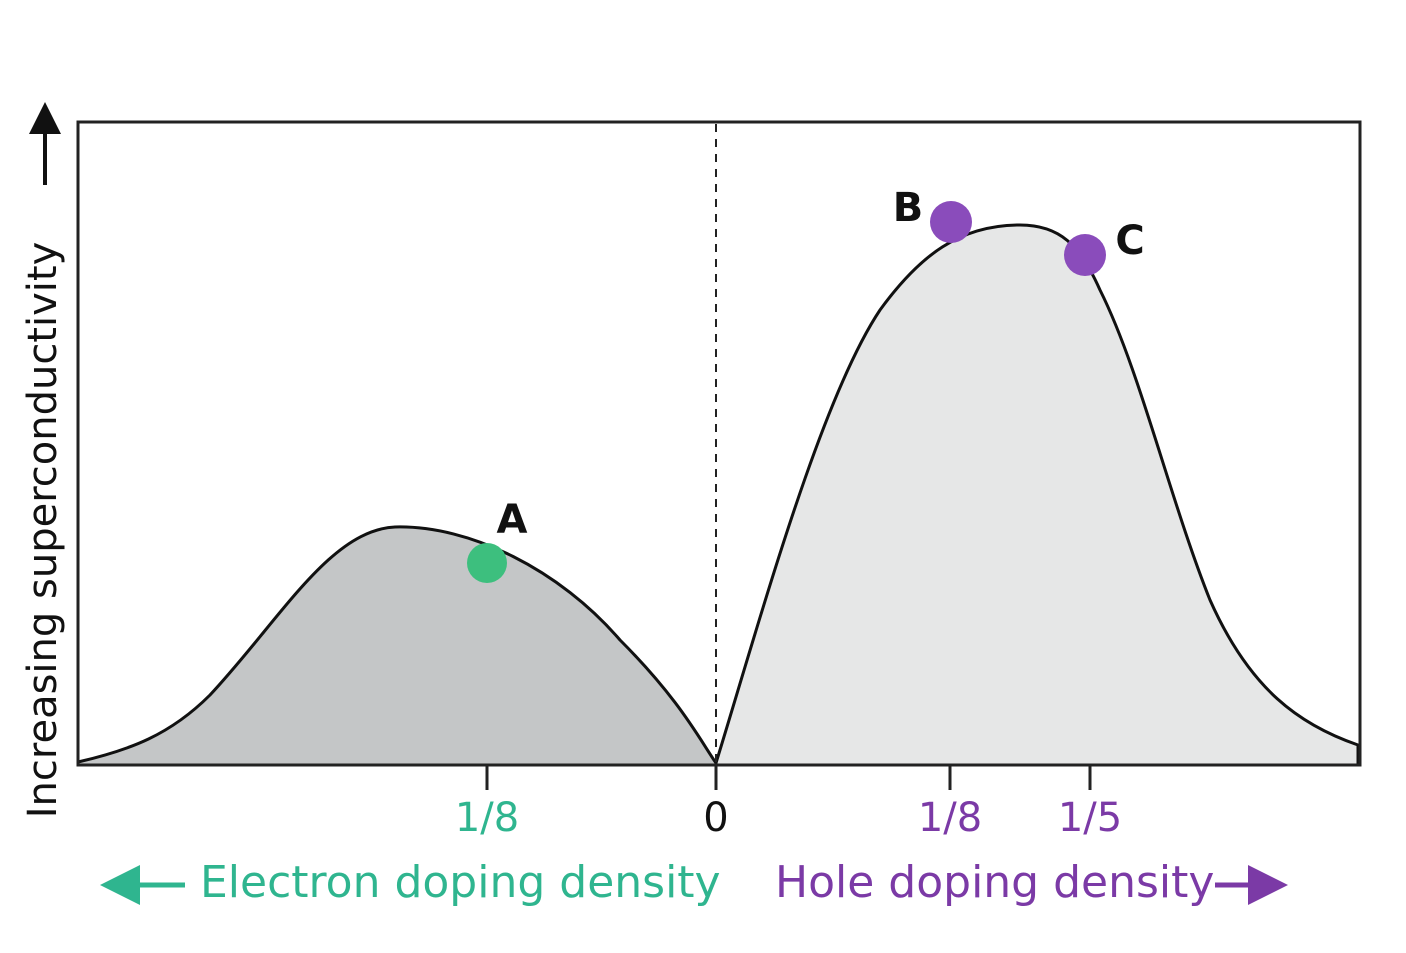 This screenshot has height=953, width=1406. I want to click on point-c, so click(1085, 255).